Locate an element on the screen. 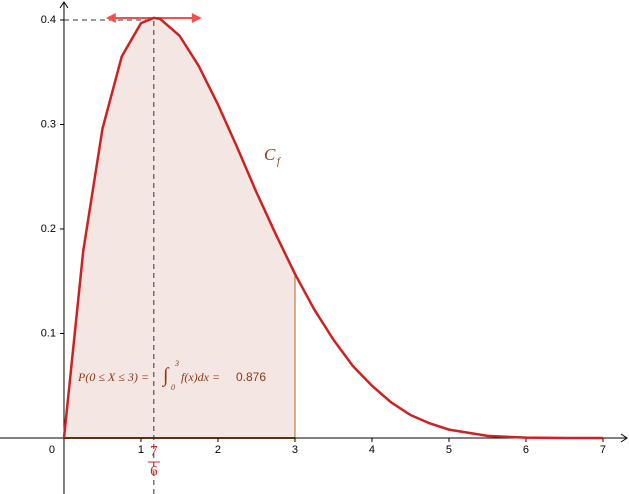 The height and width of the screenshot is (494, 629). probability-text: P(0 ≤ X ≤ 3) = is located at coordinates (113, 377).